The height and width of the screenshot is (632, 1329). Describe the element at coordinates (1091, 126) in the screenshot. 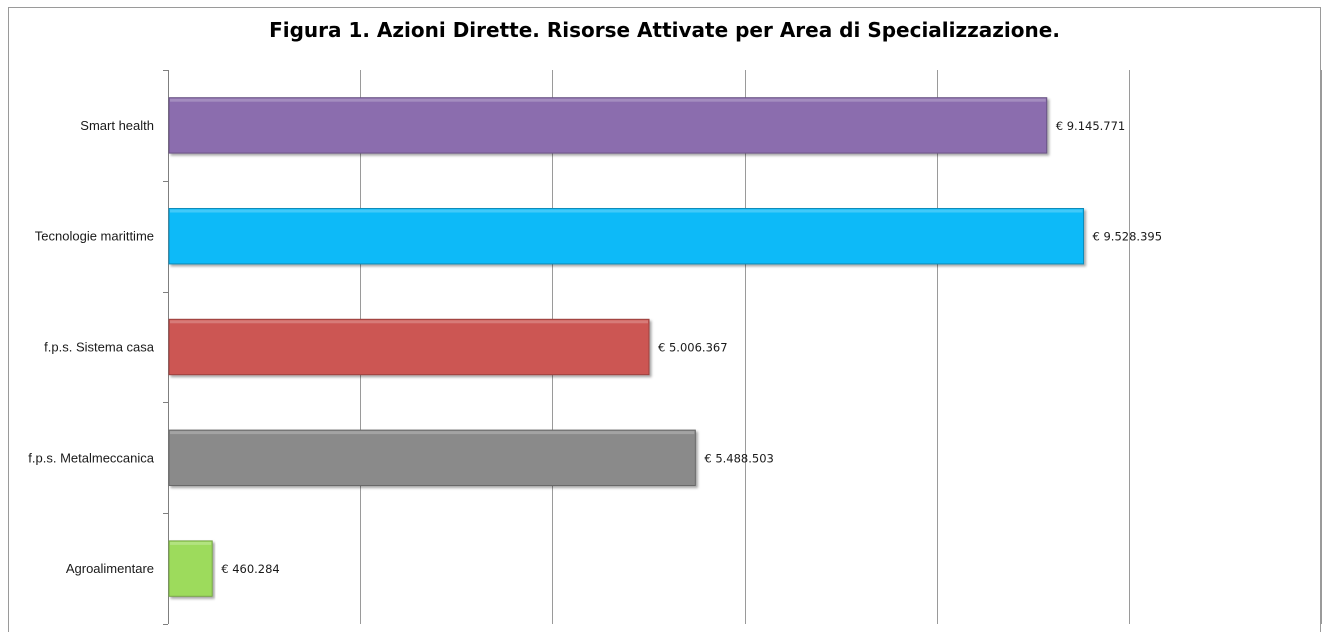

I see `data-label: € 9.145.771` at that location.